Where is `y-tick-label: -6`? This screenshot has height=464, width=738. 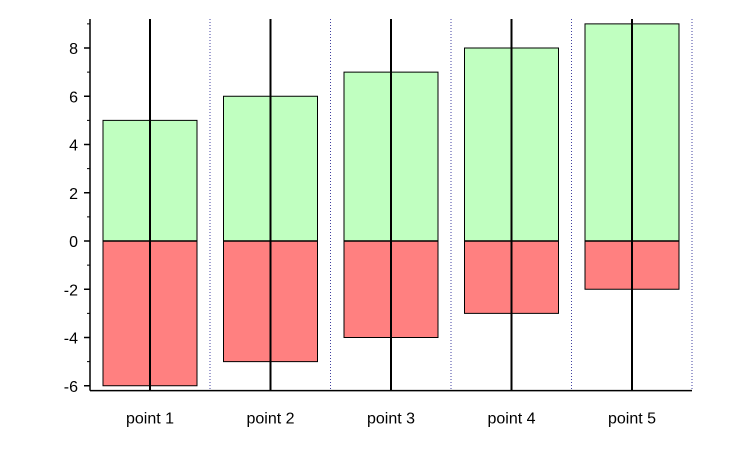
y-tick-label: -6 is located at coordinates (71, 387).